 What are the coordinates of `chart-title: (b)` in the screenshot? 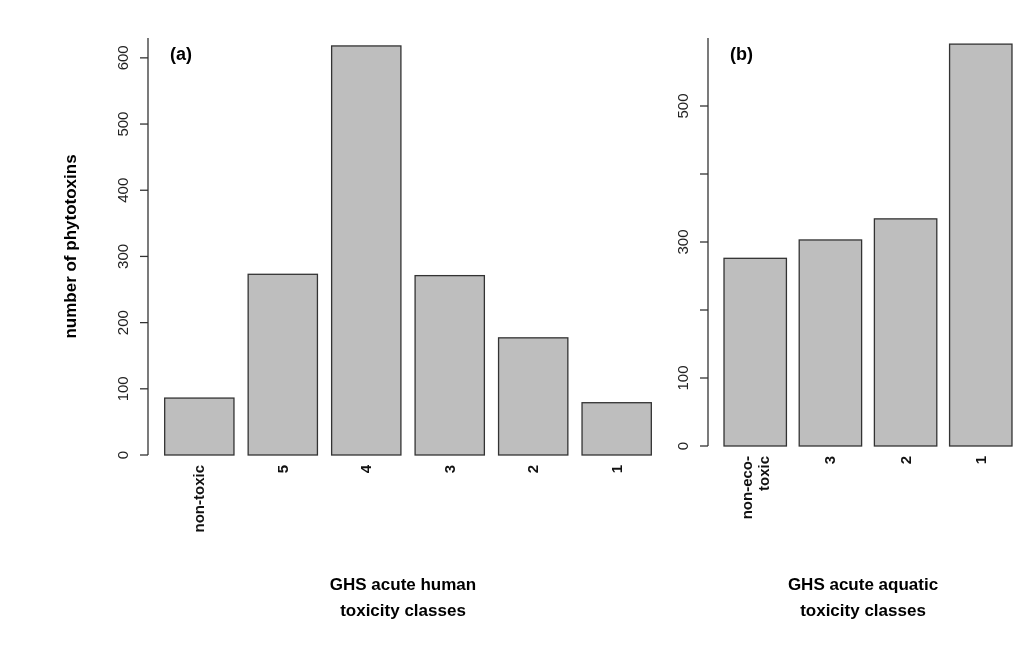 It's located at (741, 54).